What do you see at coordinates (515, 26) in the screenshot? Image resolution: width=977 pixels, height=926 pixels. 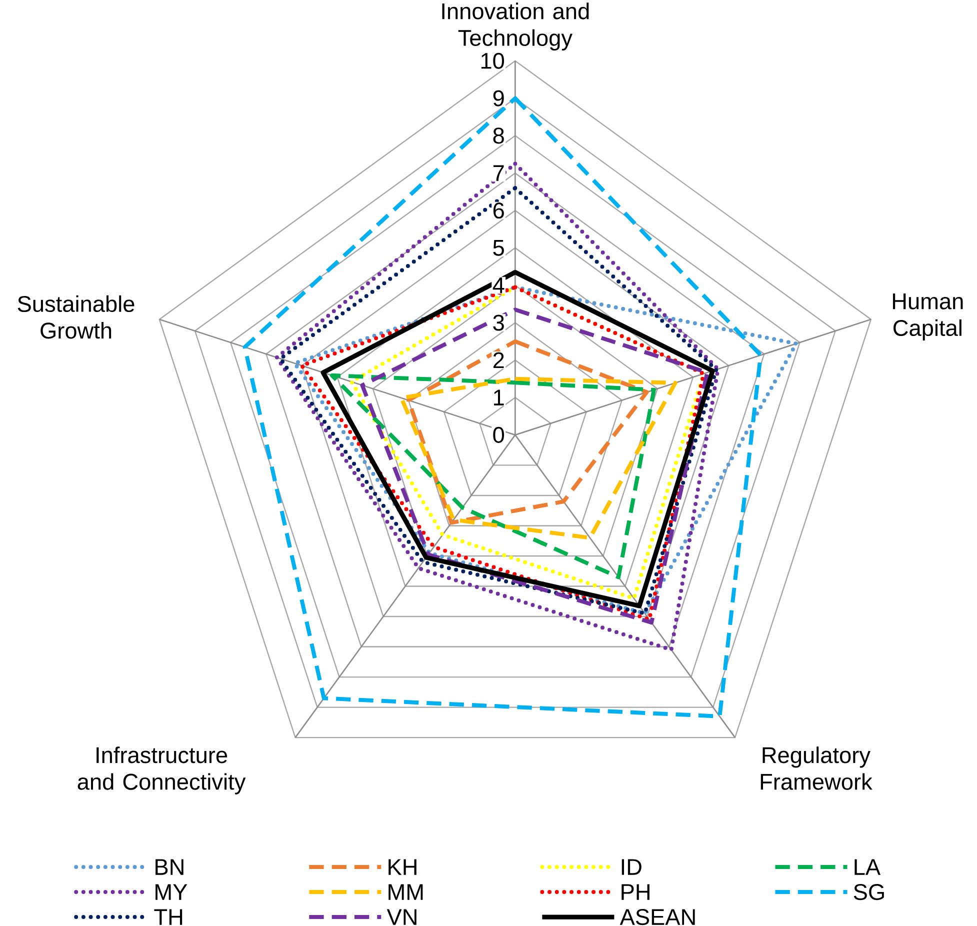 I see `spoke-label: Innovation and Technology` at bounding box center [515, 26].